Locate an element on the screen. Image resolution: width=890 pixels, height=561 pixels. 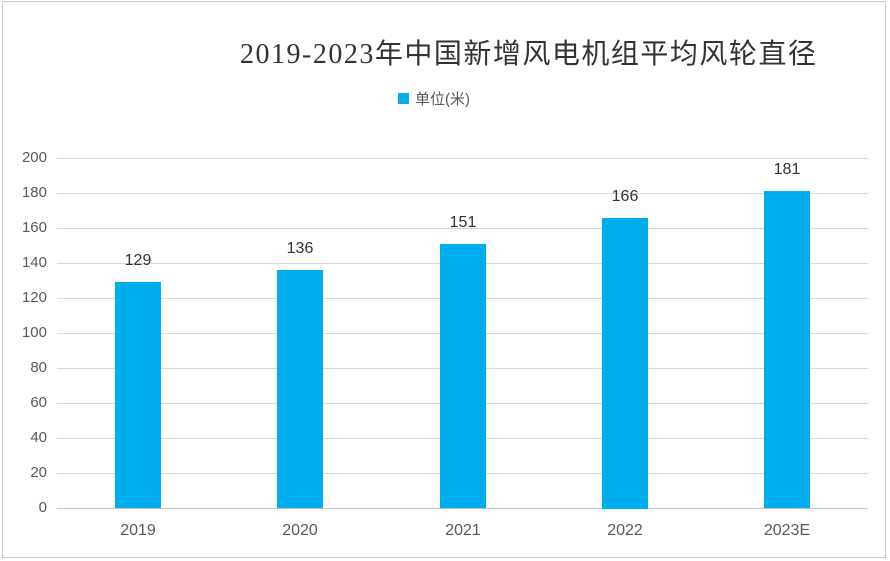
bar-2021 is located at coordinates (463, 376).